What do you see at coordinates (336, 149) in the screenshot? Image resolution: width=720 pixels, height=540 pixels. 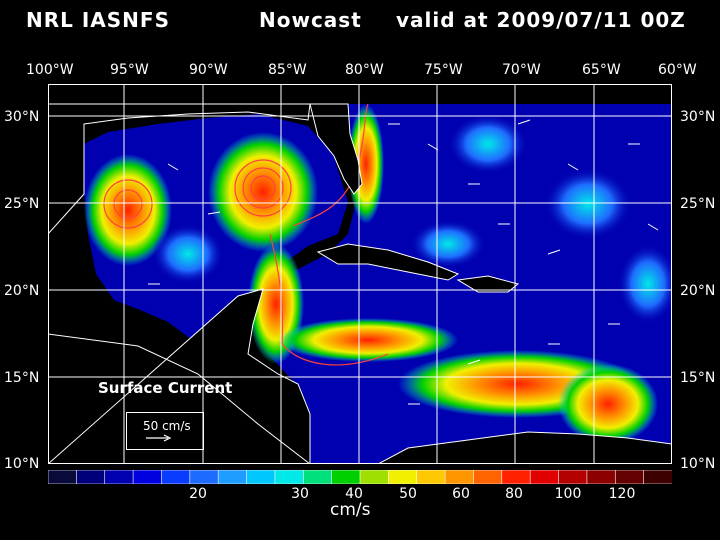 I see `florida-land` at bounding box center [336, 149].